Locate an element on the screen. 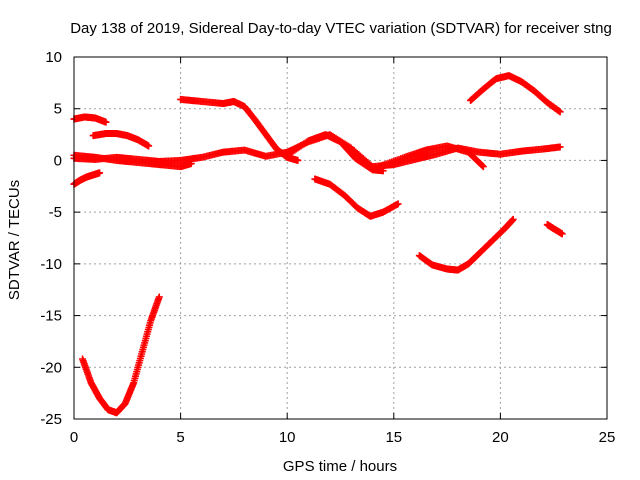 The height and width of the screenshot is (480, 640). x-tick-label: 5 is located at coordinates (180, 437).